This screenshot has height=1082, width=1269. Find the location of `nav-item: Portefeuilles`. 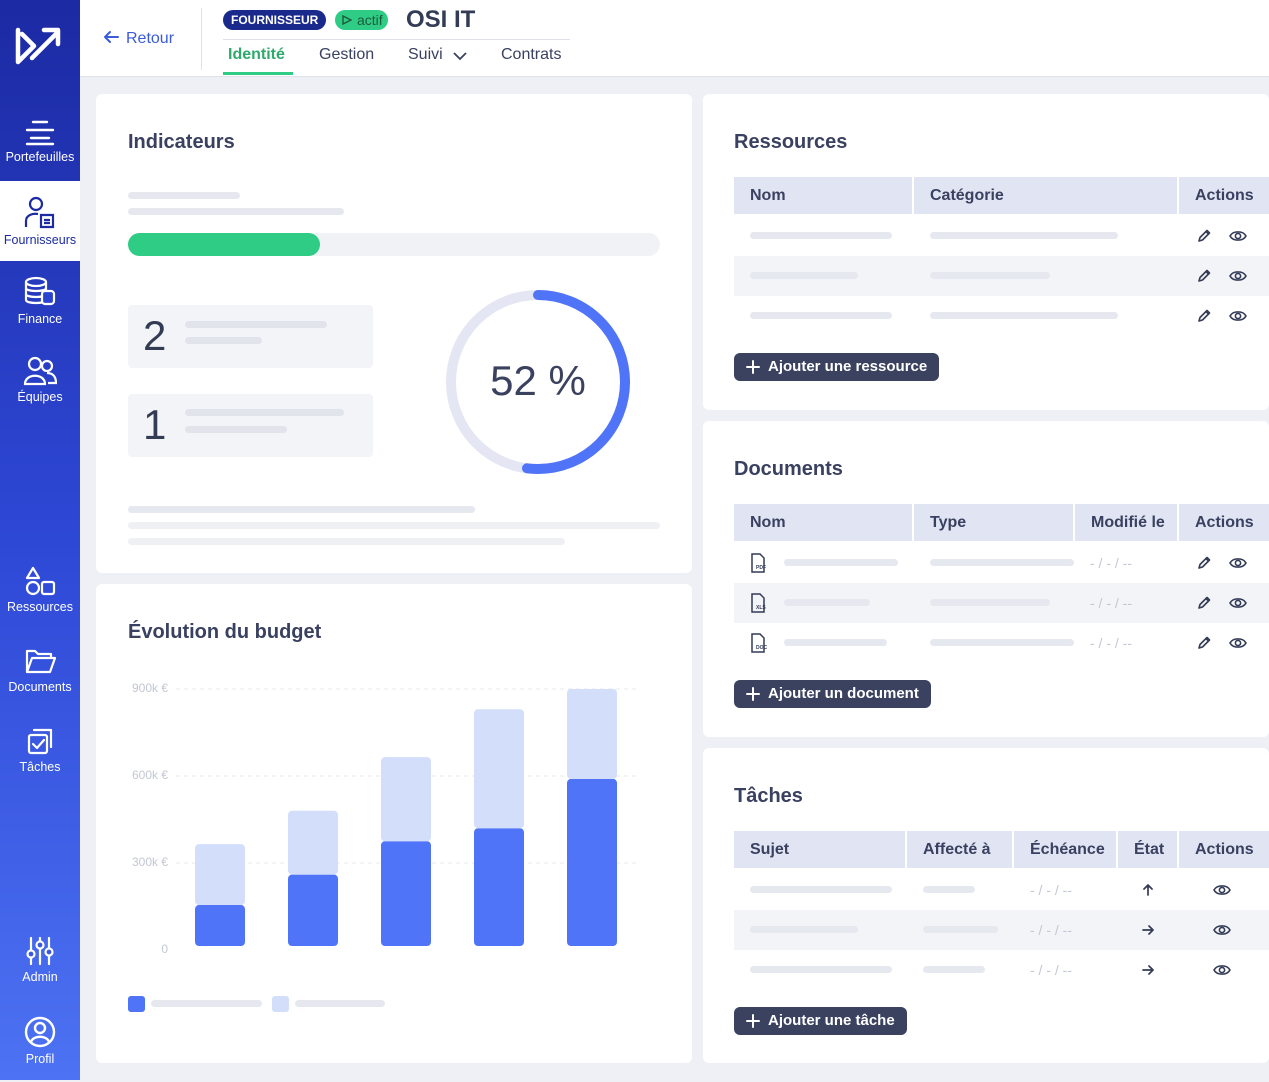

nav-item: Portefeuilles is located at coordinates (40, 142).